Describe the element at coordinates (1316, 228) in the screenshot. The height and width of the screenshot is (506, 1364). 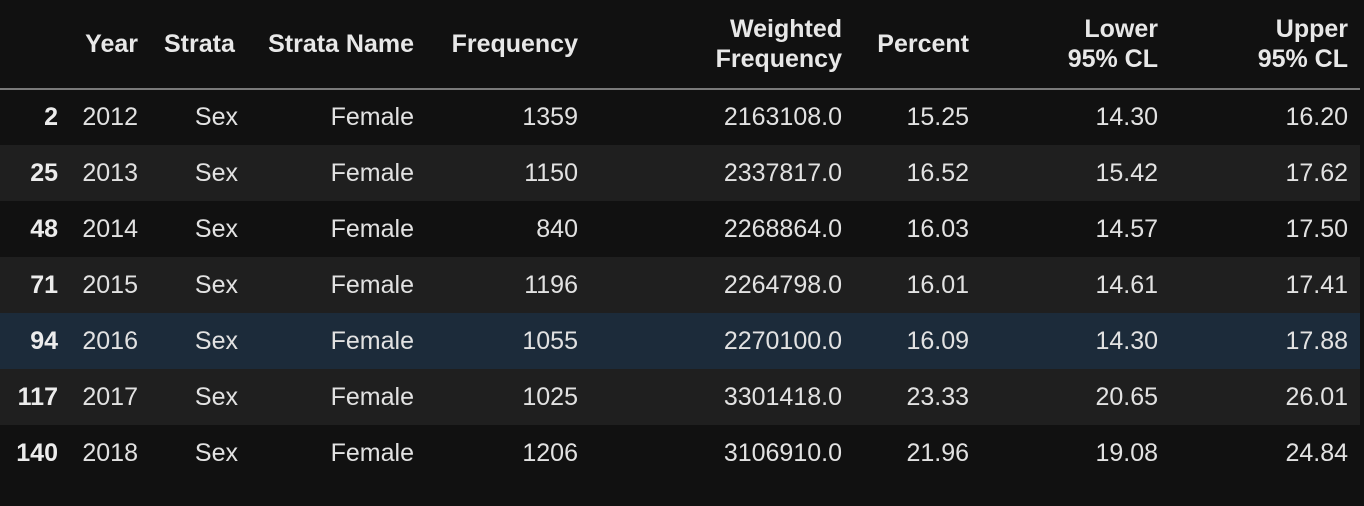
I see `upper-cl-cell: 17.50` at that location.